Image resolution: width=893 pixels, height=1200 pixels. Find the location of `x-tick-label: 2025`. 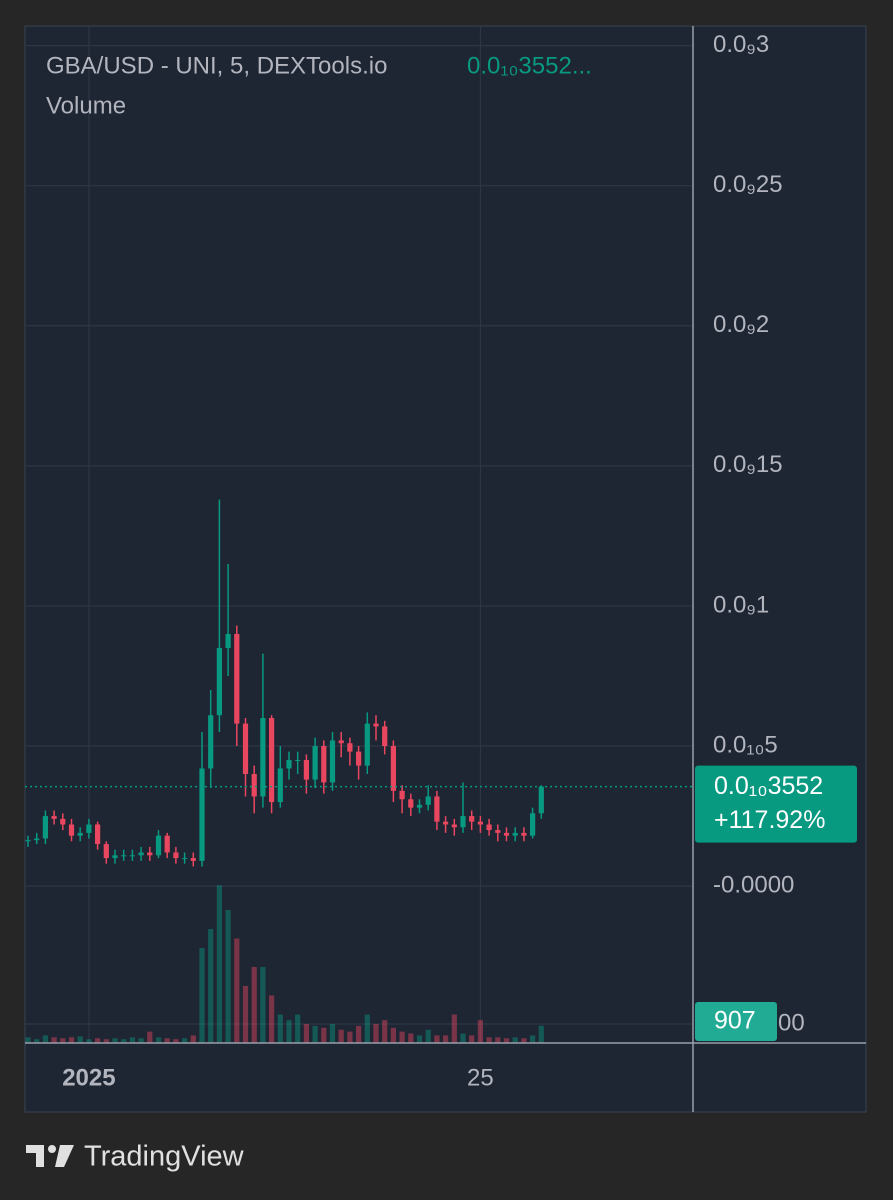

x-tick-label: 2025 is located at coordinates (88, 1077).